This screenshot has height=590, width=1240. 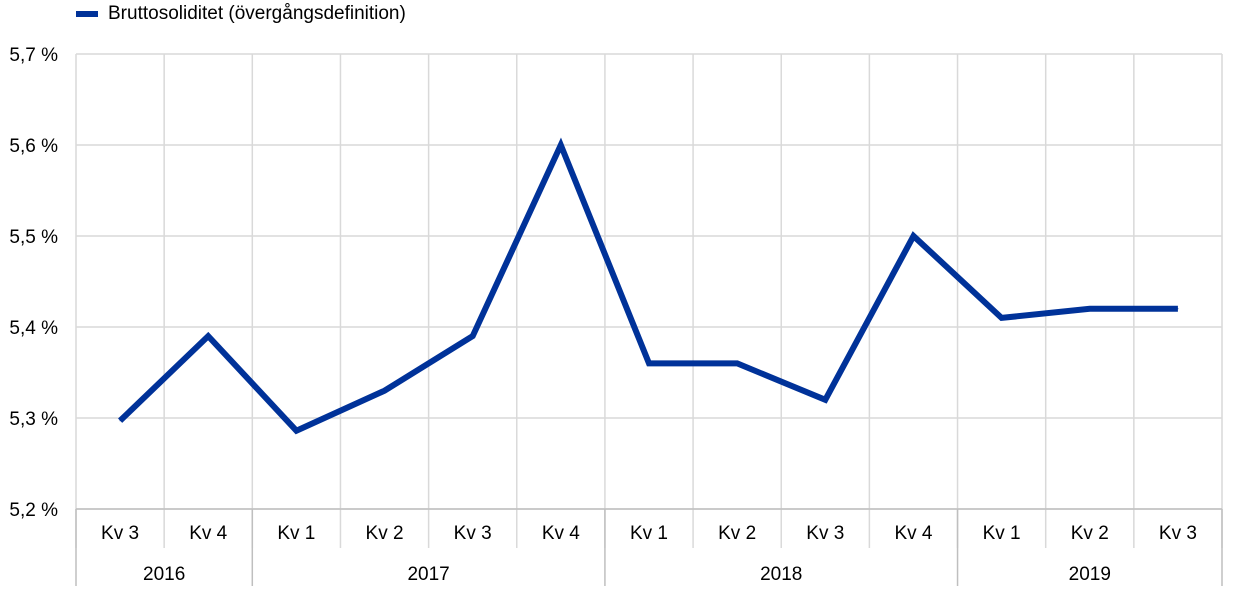 I want to click on y-tick-label: 5,6 %, so click(x=33, y=146).